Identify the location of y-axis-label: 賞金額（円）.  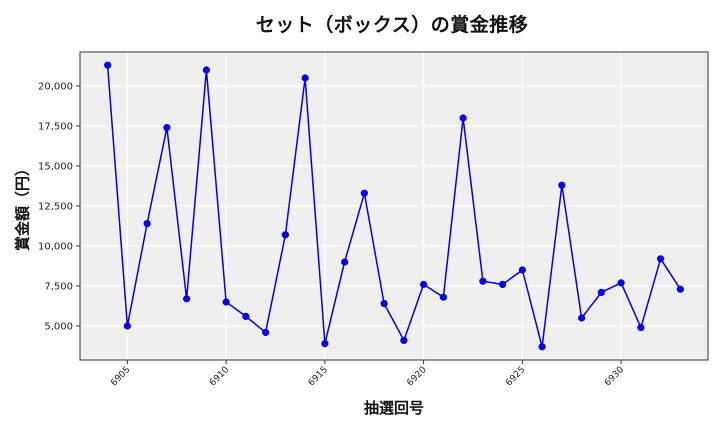
(22, 206).